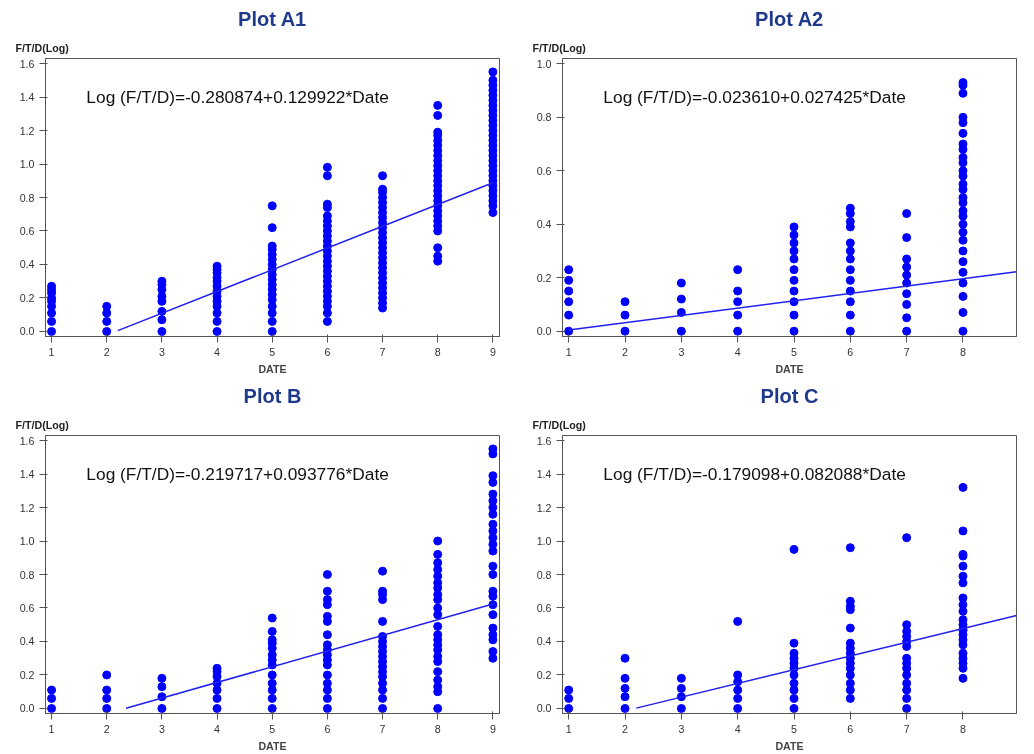  I want to click on annotation: Log (F/T/D)=-0.023610+0.027425*Date, so click(754, 97).